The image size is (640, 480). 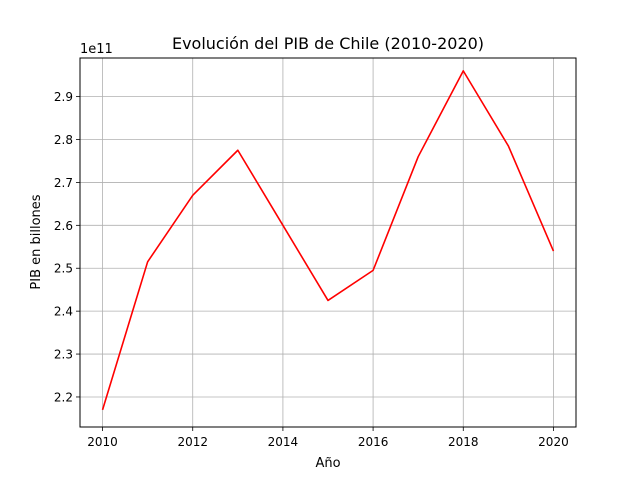 What do you see at coordinates (373, 442) in the screenshot?
I see `x-tick-label: 2016` at bounding box center [373, 442].